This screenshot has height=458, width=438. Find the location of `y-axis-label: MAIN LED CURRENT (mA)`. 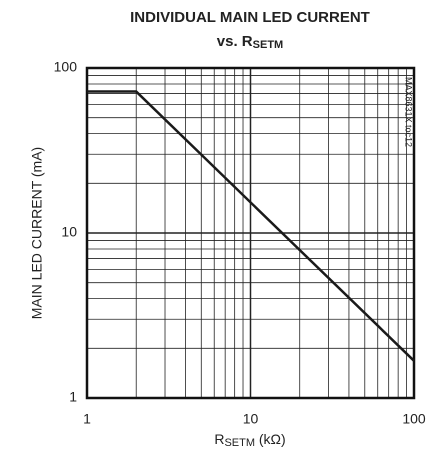

y-axis-label: MAIN LED CURRENT (mA) is located at coordinates (37, 233).